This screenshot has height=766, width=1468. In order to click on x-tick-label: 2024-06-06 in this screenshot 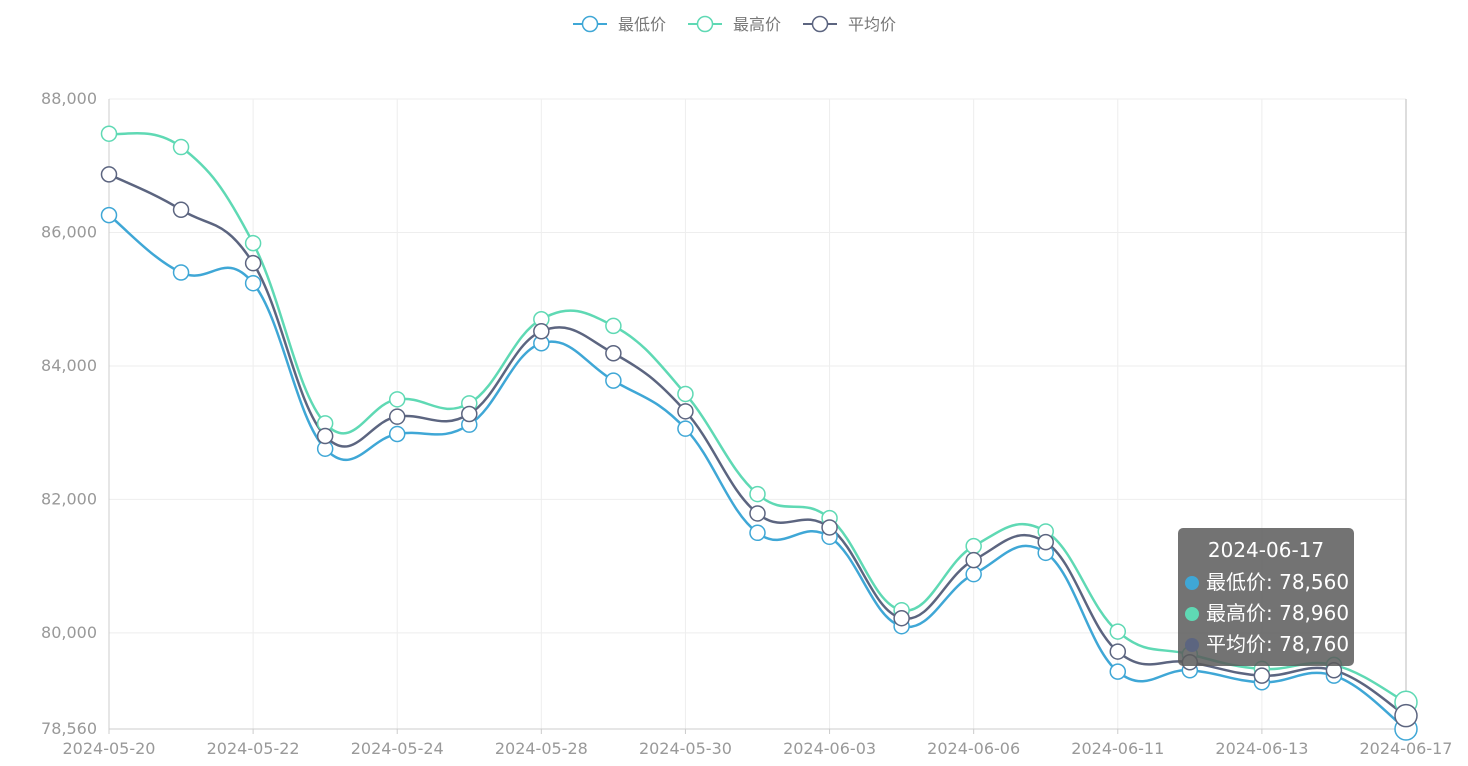, I will do `click(973, 748)`.